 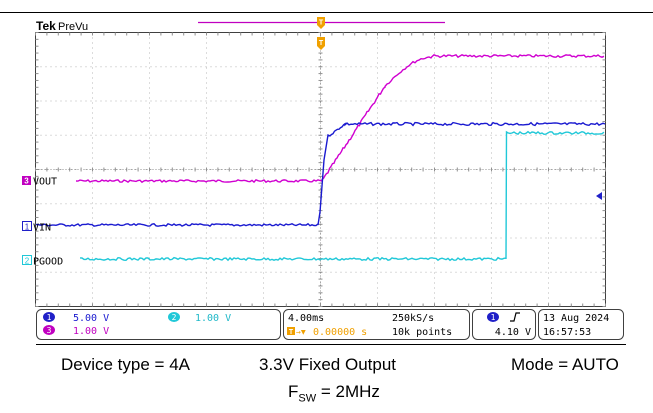 I want to click on timebase-value: 4.00ms, so click(x=306, y=318).